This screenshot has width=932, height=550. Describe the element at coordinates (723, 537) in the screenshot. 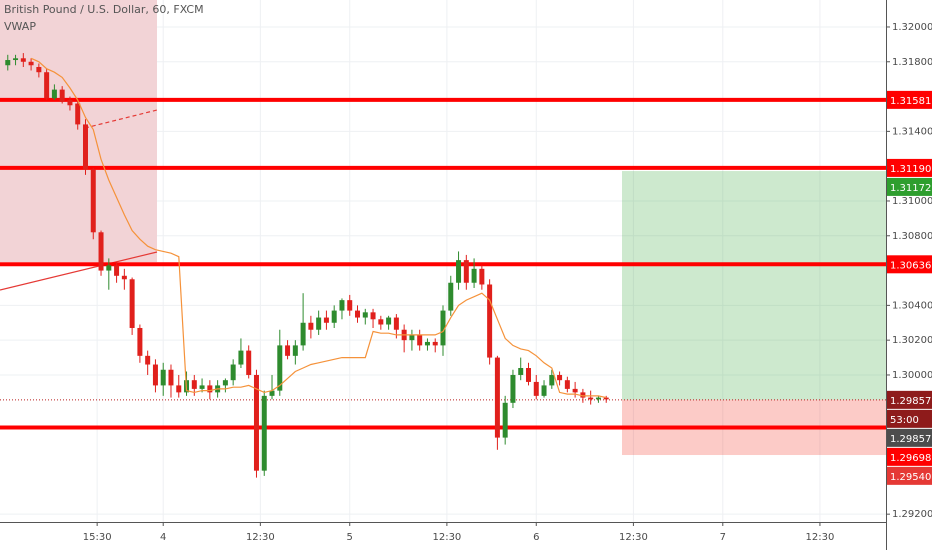

I see `x-tick-label: 7` at that location.